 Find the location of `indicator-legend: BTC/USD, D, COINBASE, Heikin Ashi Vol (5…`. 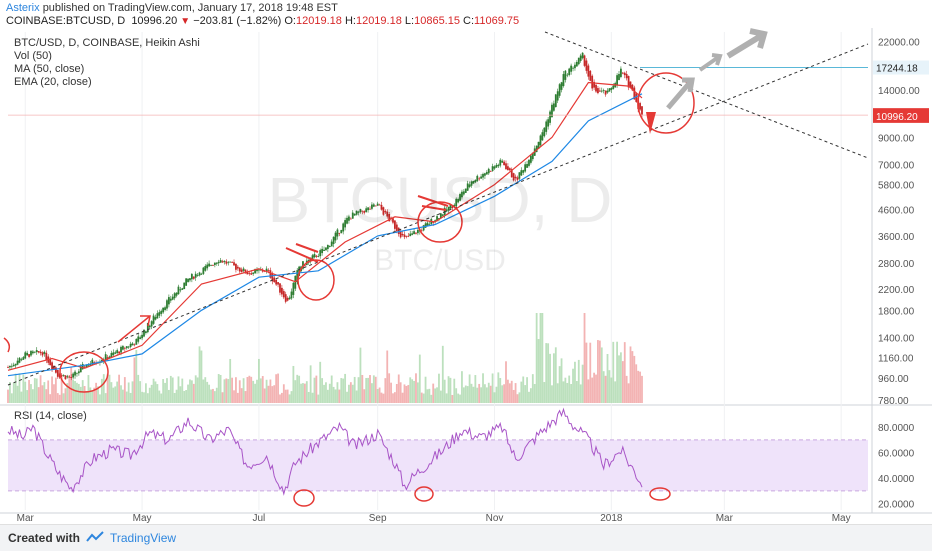

indicator-legend: BTC/USD, D, COINBASE, Heikin Ashi Vol (5… is located at coordinates (107, 63).